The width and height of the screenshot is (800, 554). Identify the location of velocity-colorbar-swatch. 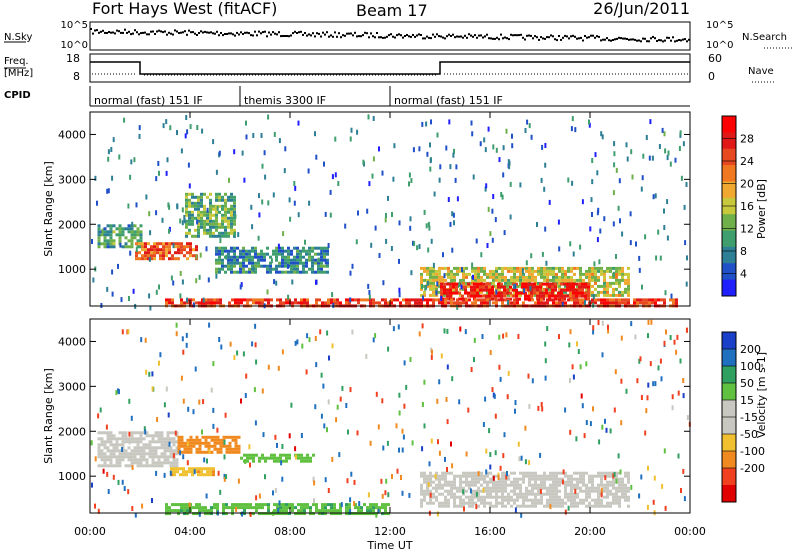
(729, 494).